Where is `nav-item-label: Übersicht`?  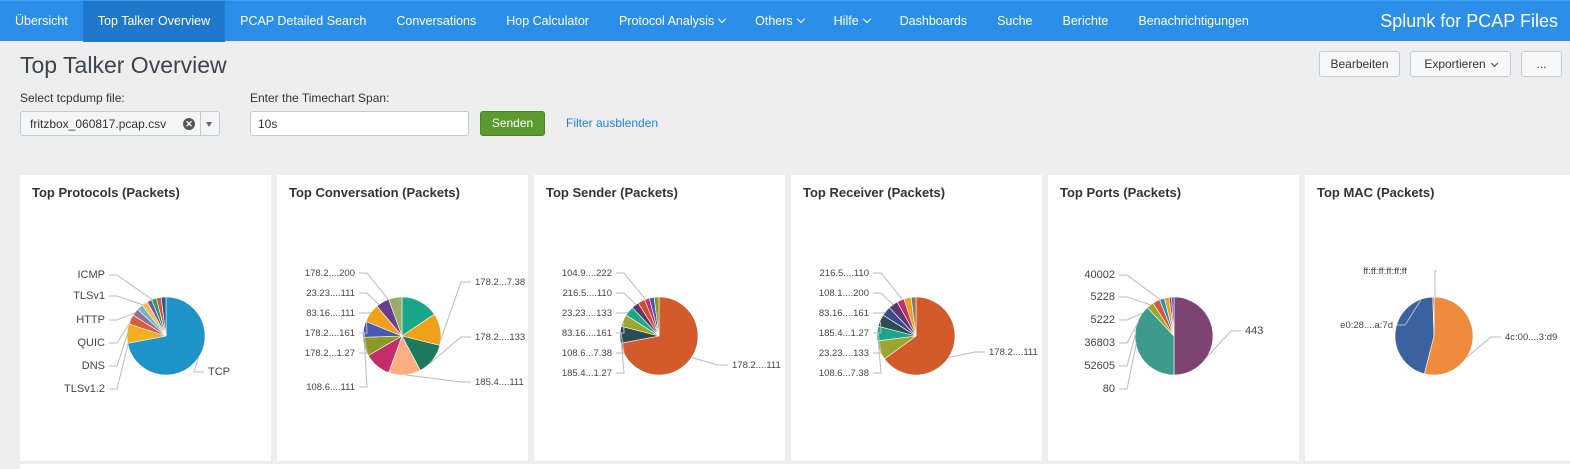
nav-item-label: Übersicht is located at coordinates (41, 21).